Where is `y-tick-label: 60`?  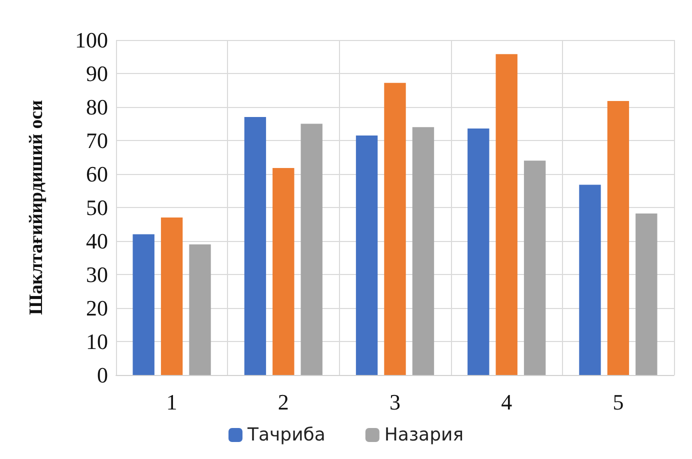 y-tick-label: 60 is located at coordinates (97, 174).